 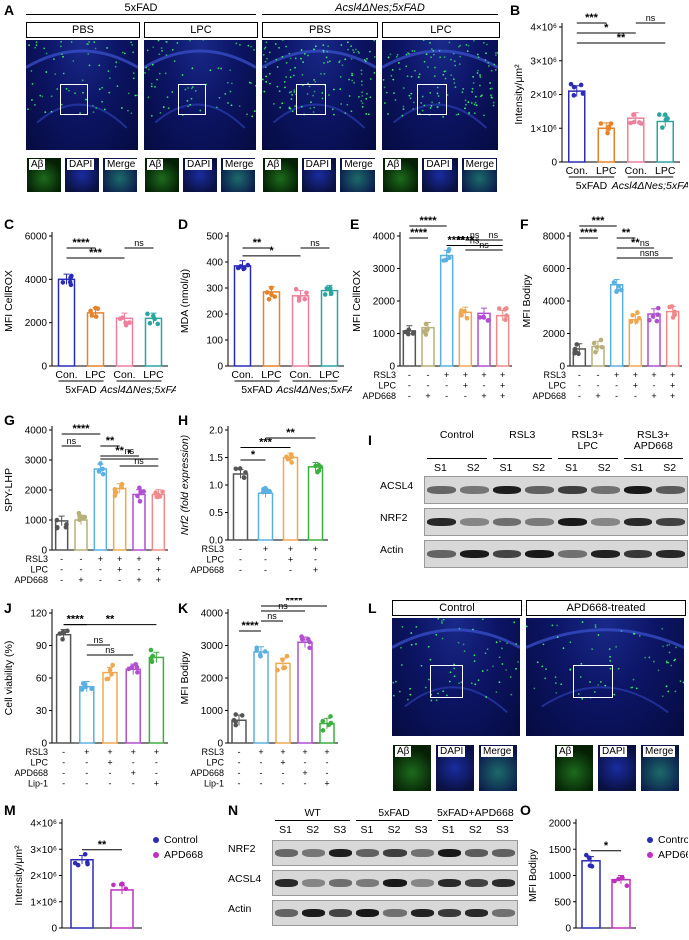 What do you see at coordinates (649, 186) in the screenshot?
I see `group-label: Acsl4ΔNes;5xFAD` at bounding box center [649, 186].